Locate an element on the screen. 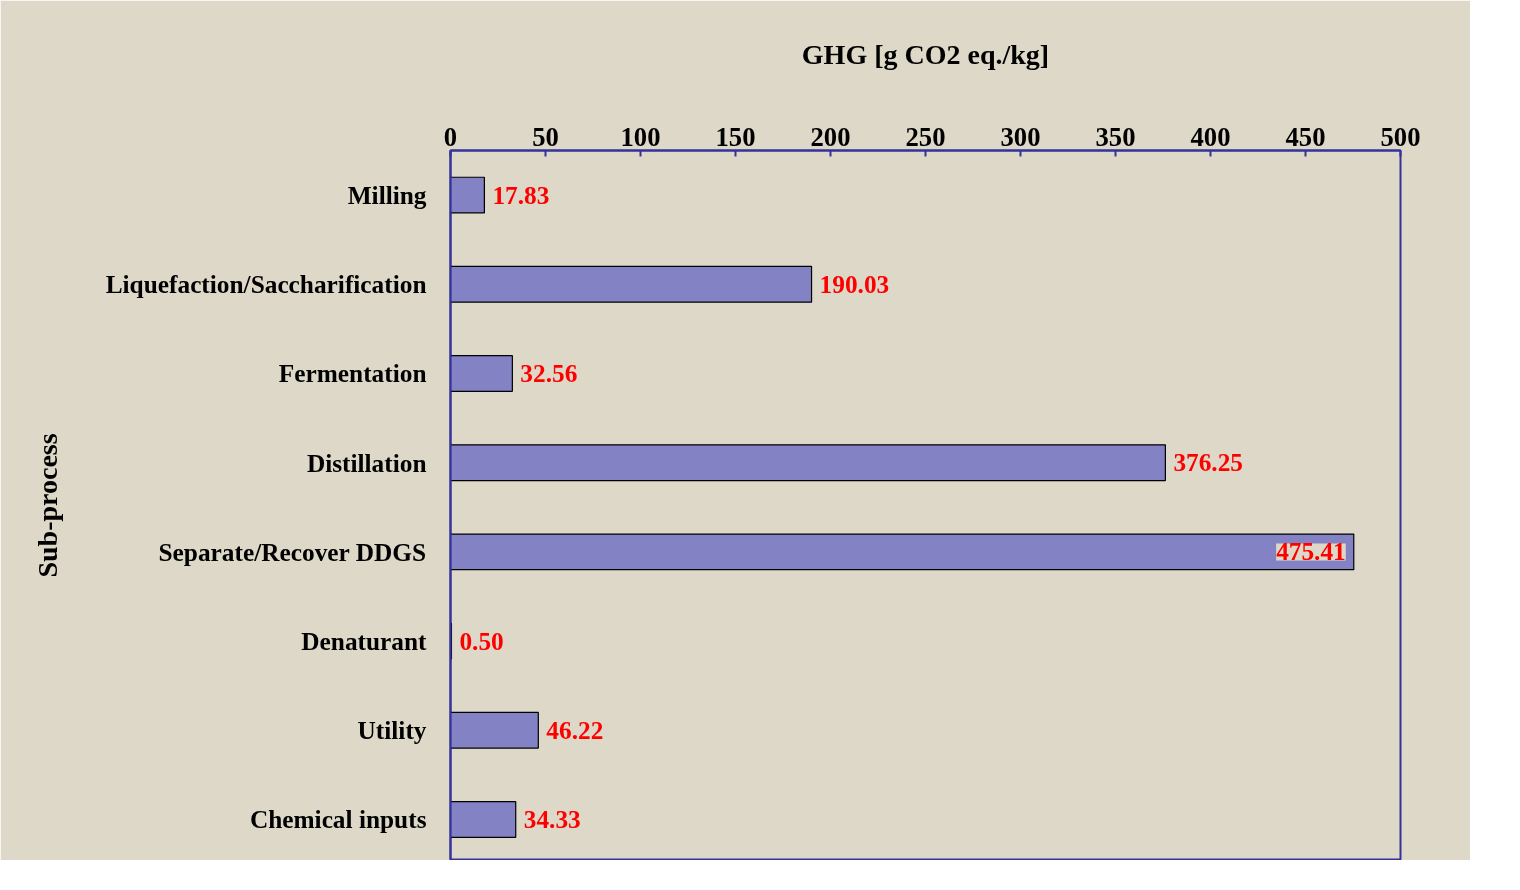  y-tick-label: Milling is located at coordinates (387, 195).